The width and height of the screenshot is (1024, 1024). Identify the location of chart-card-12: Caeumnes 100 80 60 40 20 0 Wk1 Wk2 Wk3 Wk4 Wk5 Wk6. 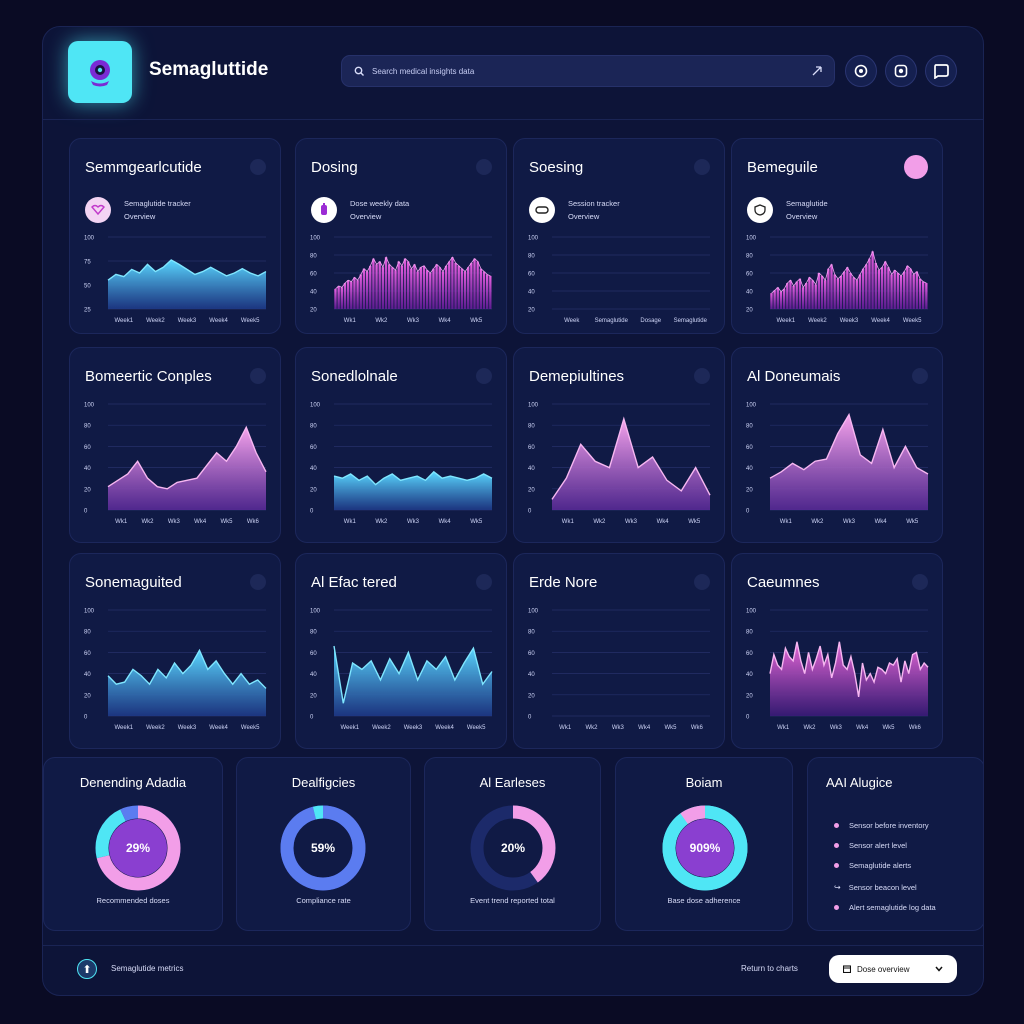
(837, 651).